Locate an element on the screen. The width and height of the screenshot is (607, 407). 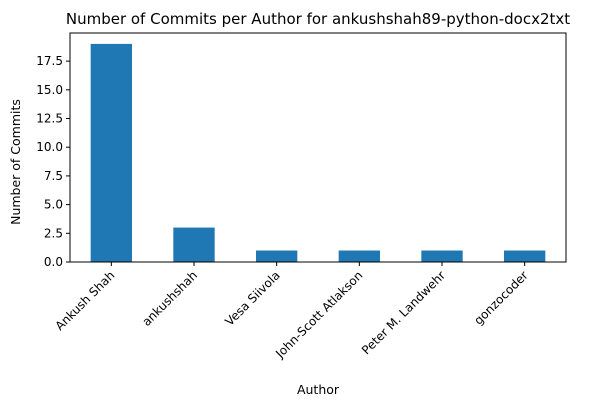
x-tick-label: ankushshah is located at coordinates (169, 298).